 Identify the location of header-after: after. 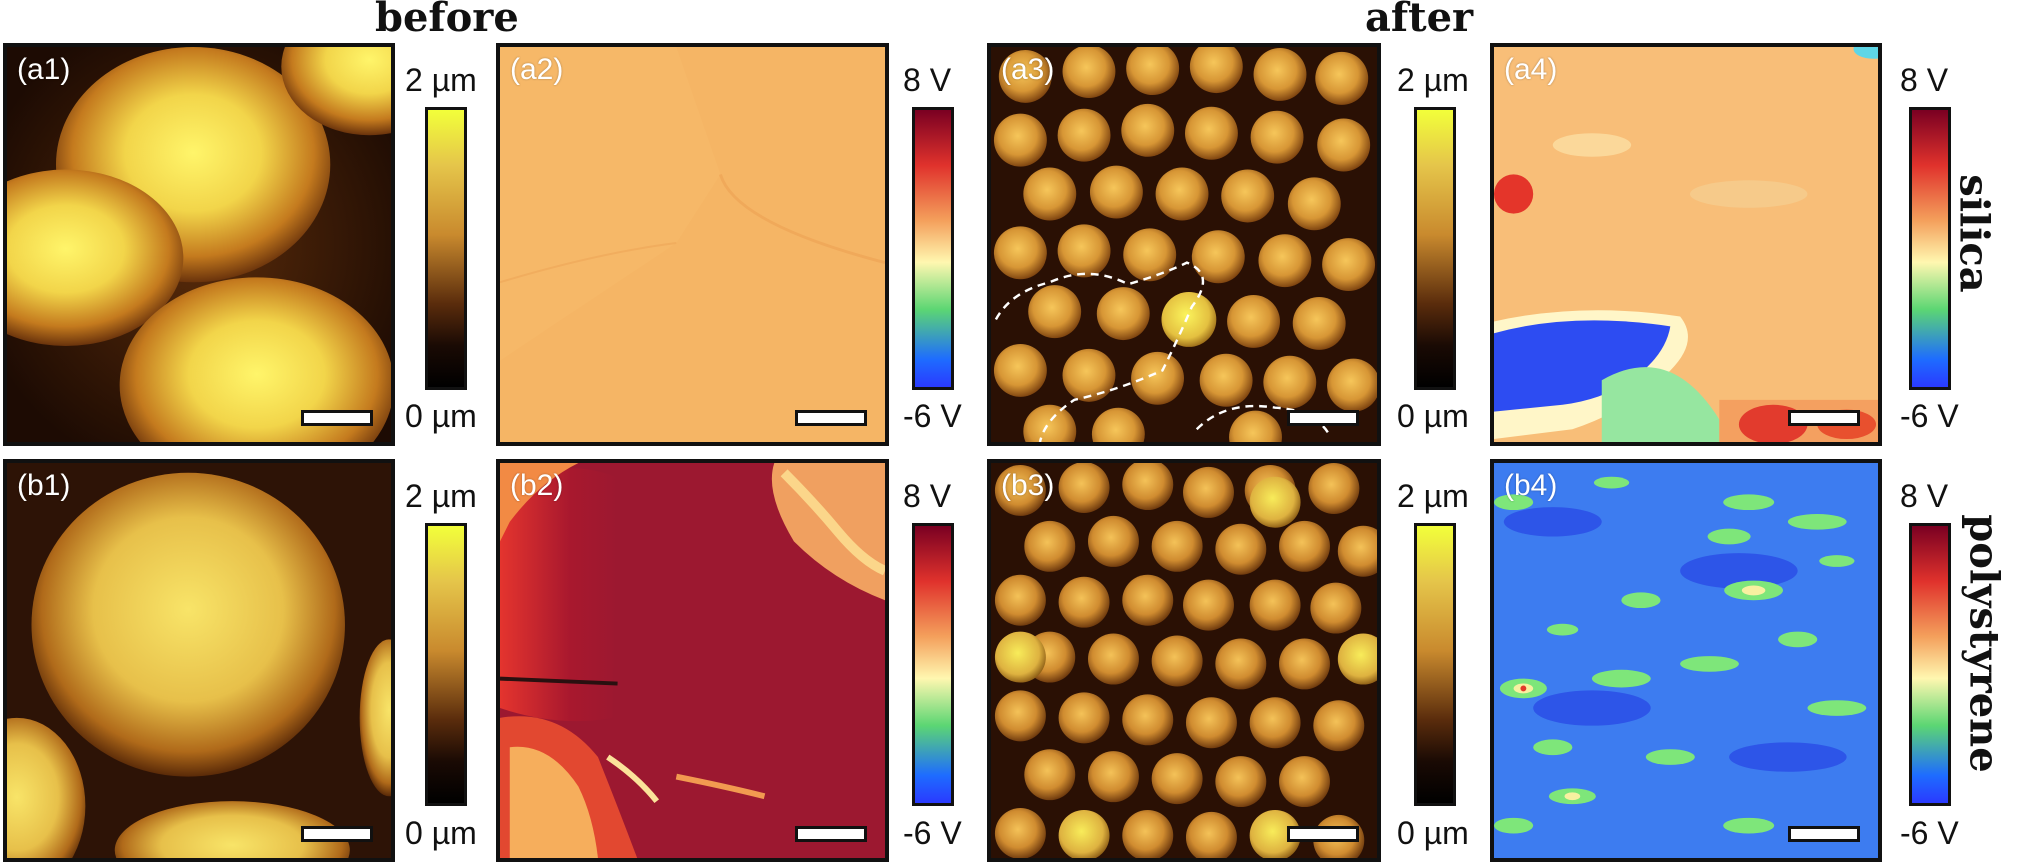
(1419, 20).